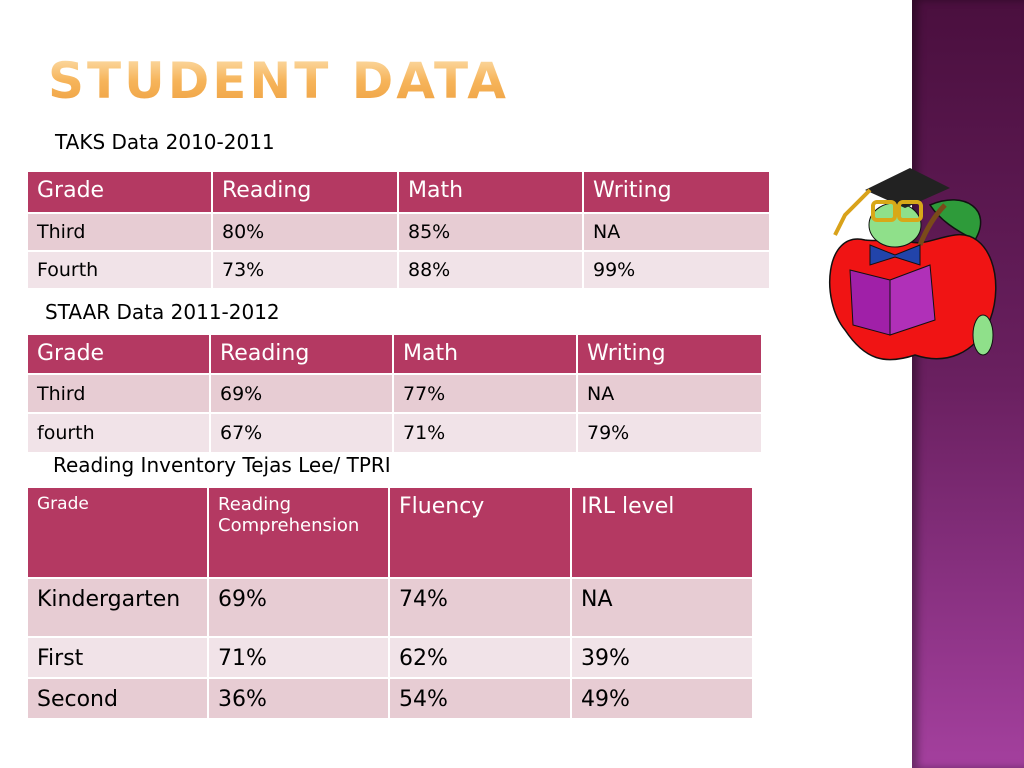  I want to click on table-row: Fourth 73% 88% 99%, so click(398, 270).